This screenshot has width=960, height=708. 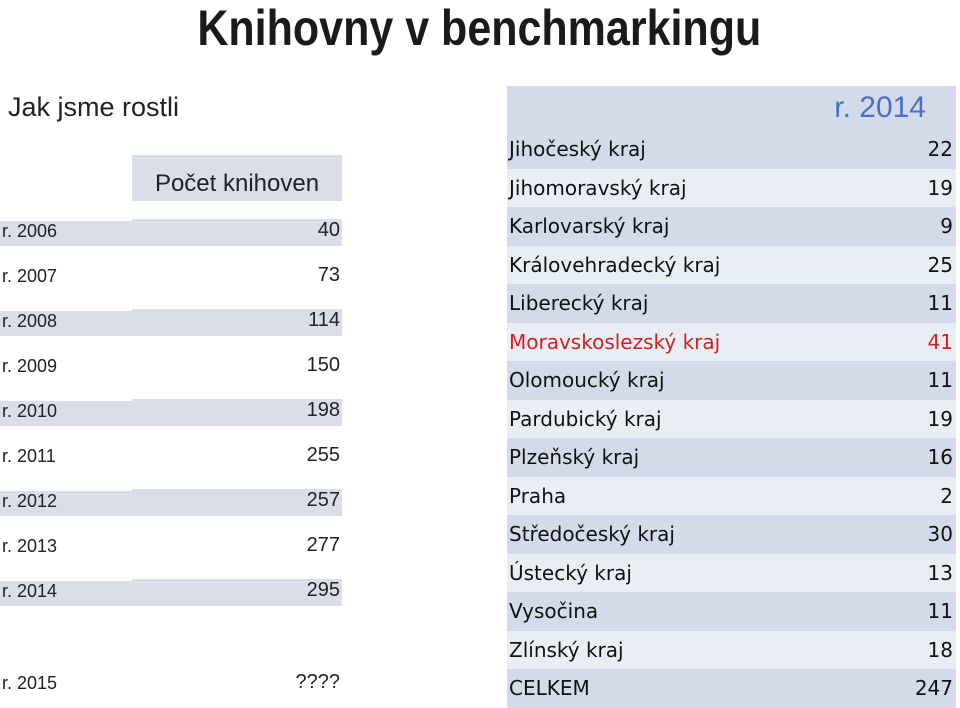 What do you see at coordinates (731, 649) in the screenshot?
I see `table-row: Zlínský kraj 18` at bounding box center [731, 649].